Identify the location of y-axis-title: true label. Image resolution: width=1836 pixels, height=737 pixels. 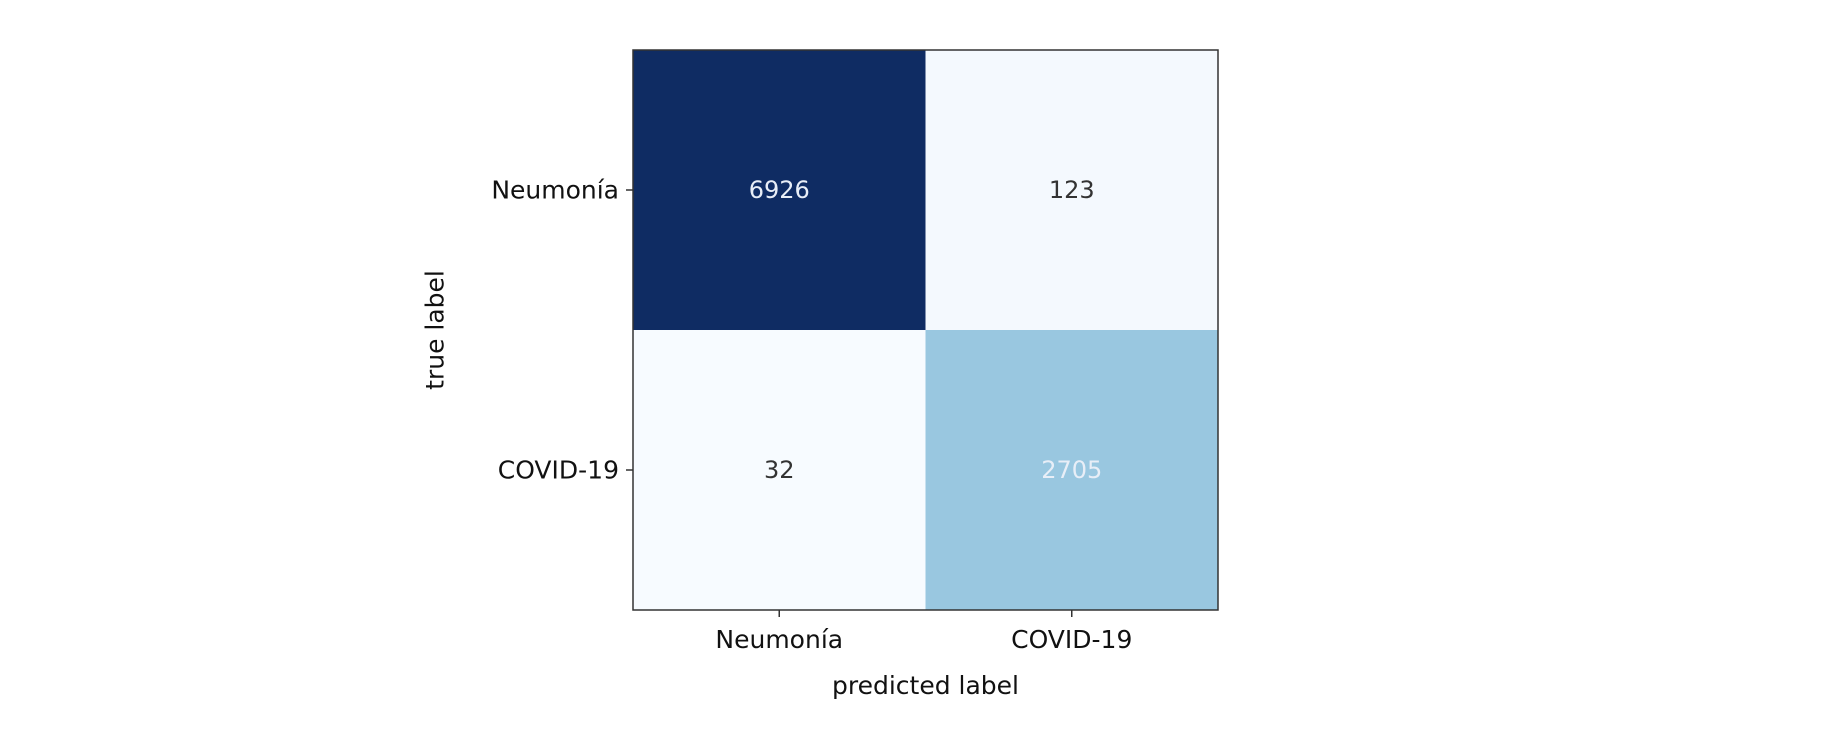
(435, 330).